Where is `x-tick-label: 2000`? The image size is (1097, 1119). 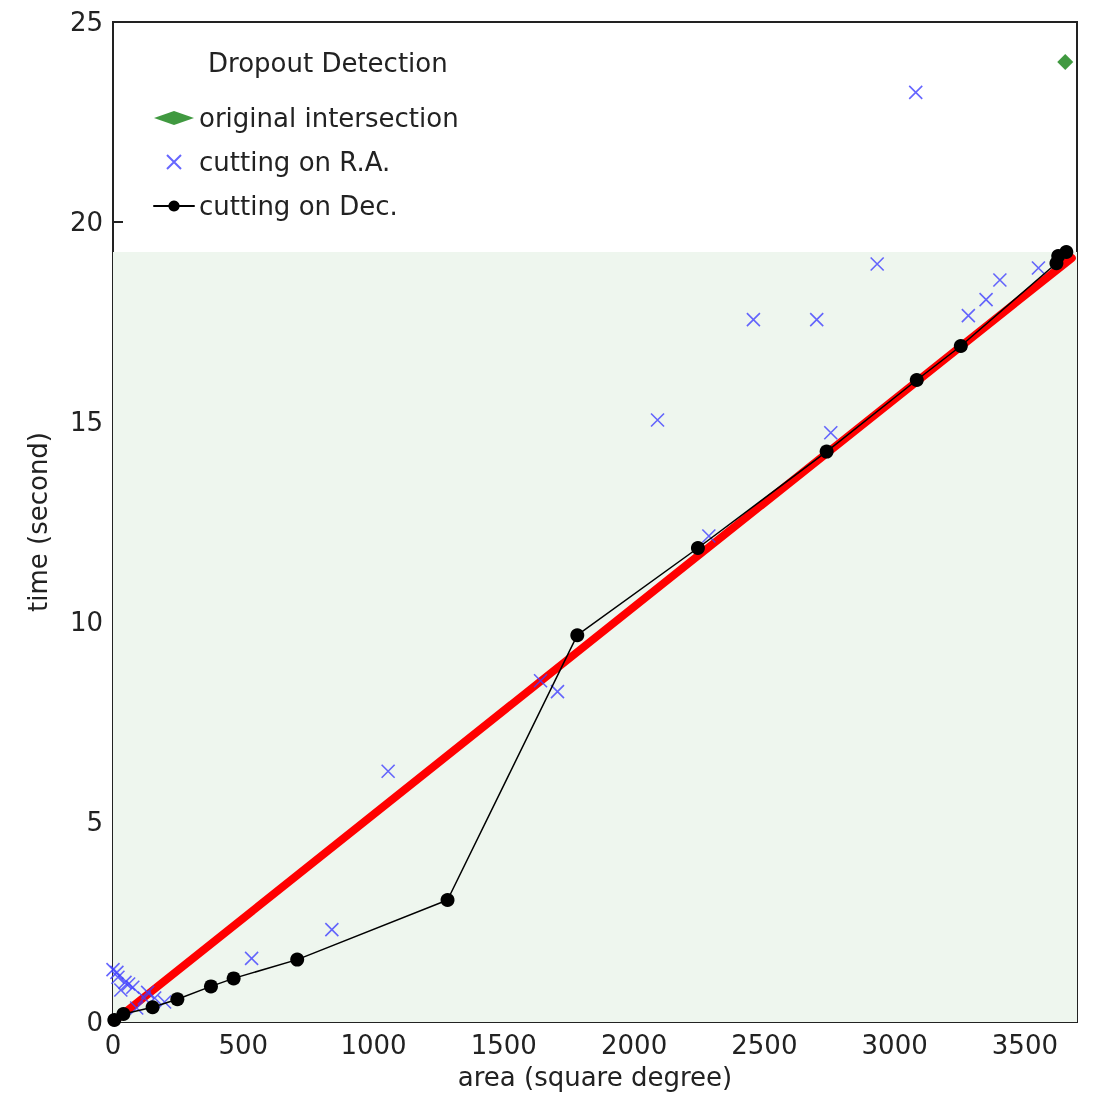 x-tick-label: 2000 is located at coordinates (634, 1045).